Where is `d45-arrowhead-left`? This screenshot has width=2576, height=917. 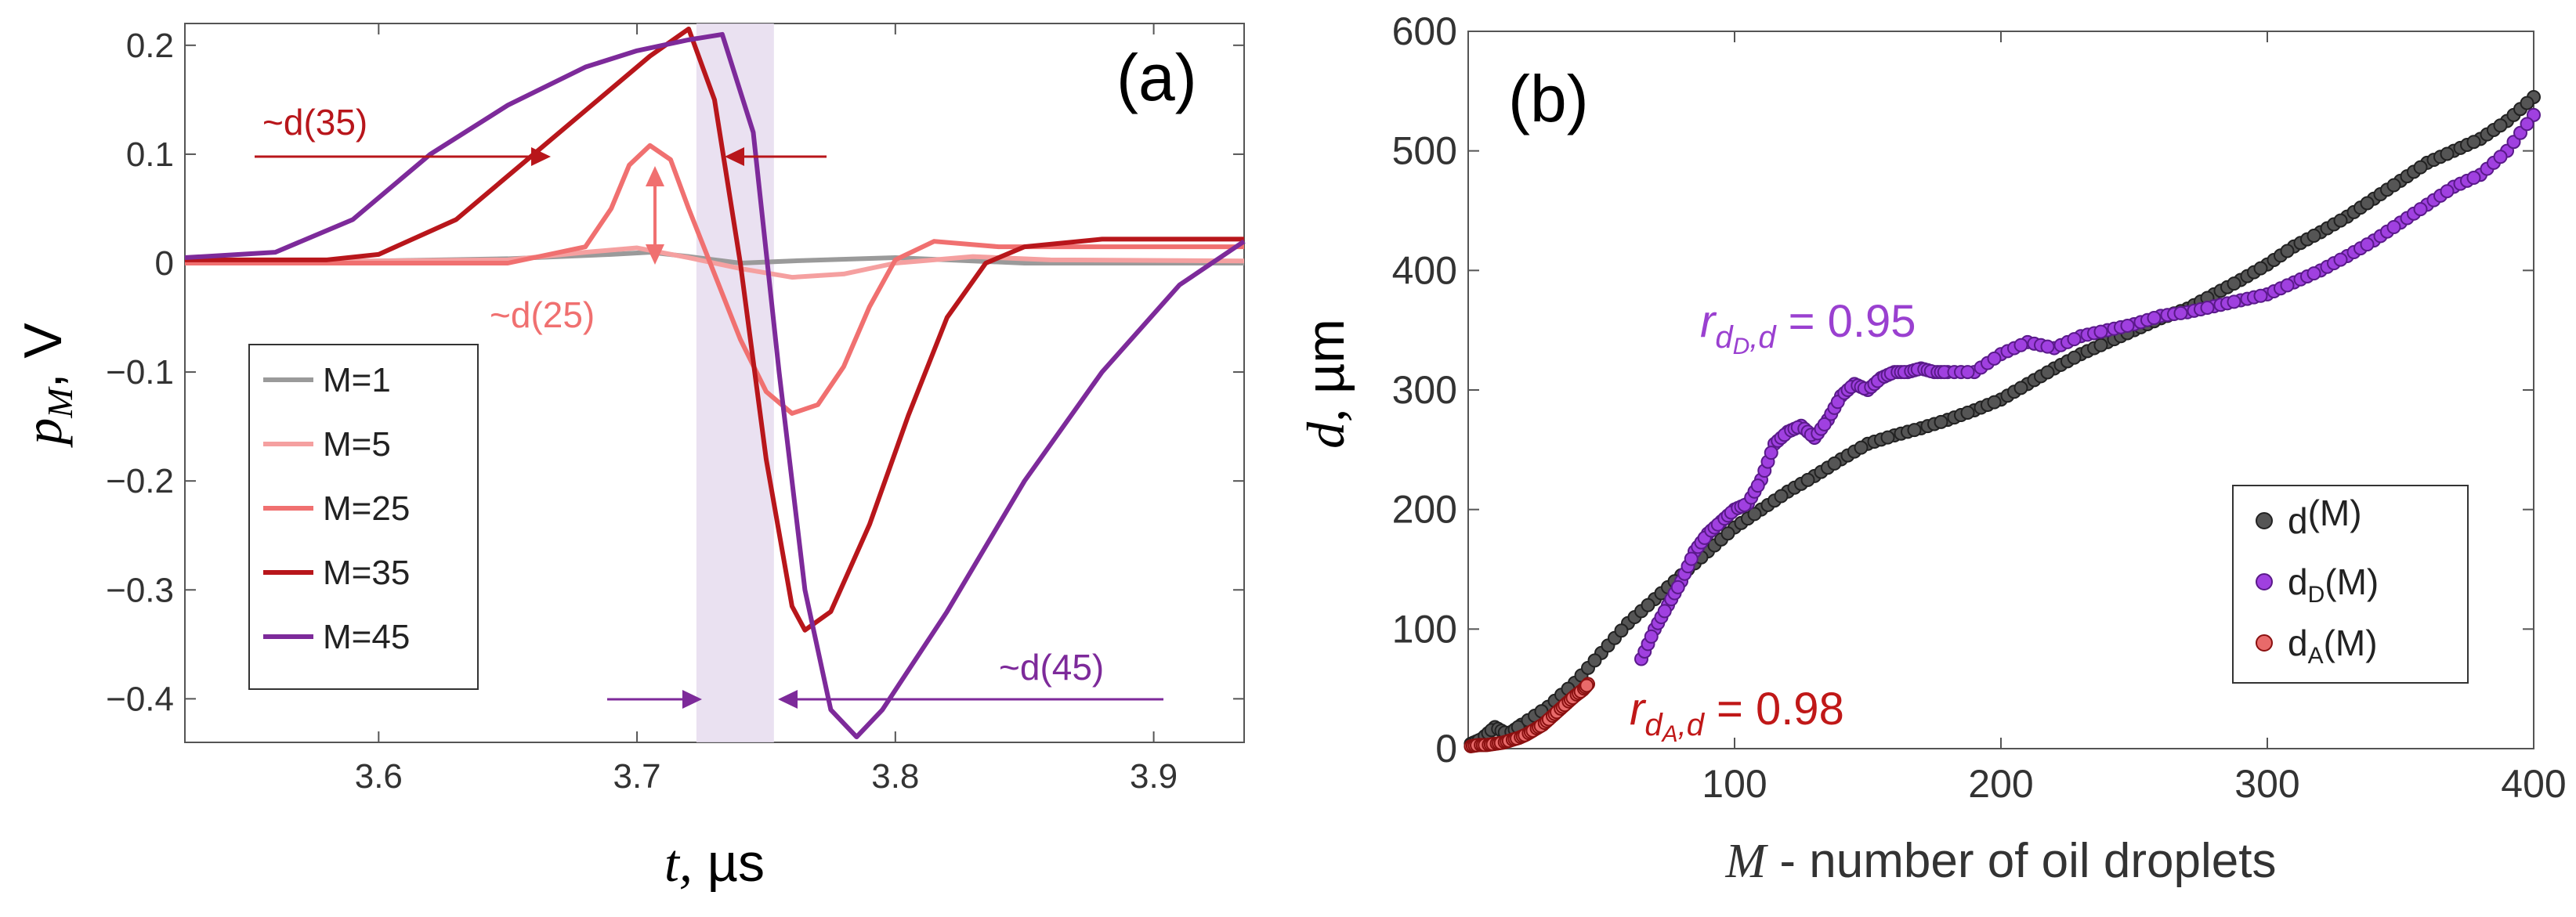 d45-arrowhead-left is located at coordinates (692, 699).